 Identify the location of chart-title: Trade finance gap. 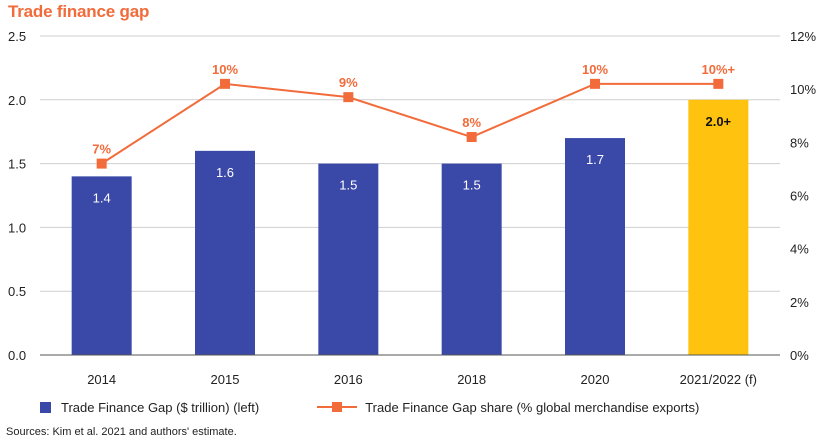
(79, 11).